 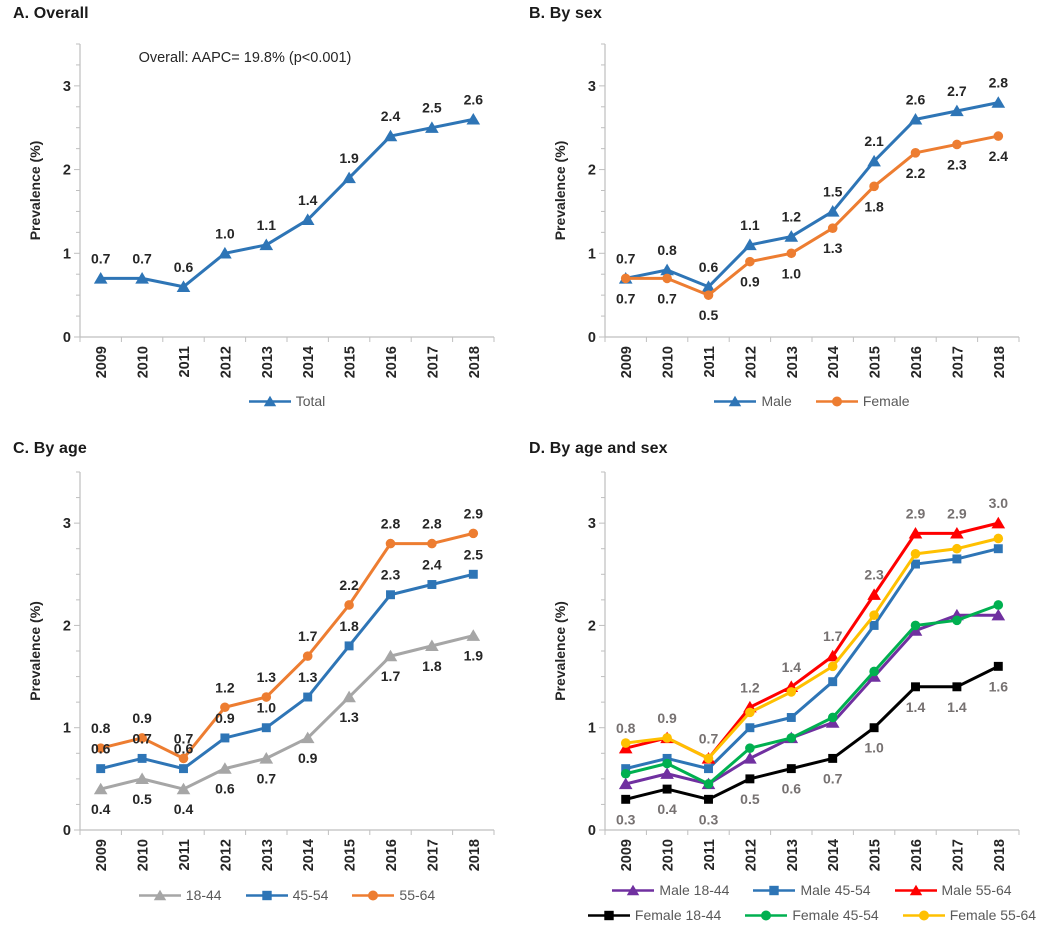 I want to click on data-label: 1.9, so click(x=349, y=158).